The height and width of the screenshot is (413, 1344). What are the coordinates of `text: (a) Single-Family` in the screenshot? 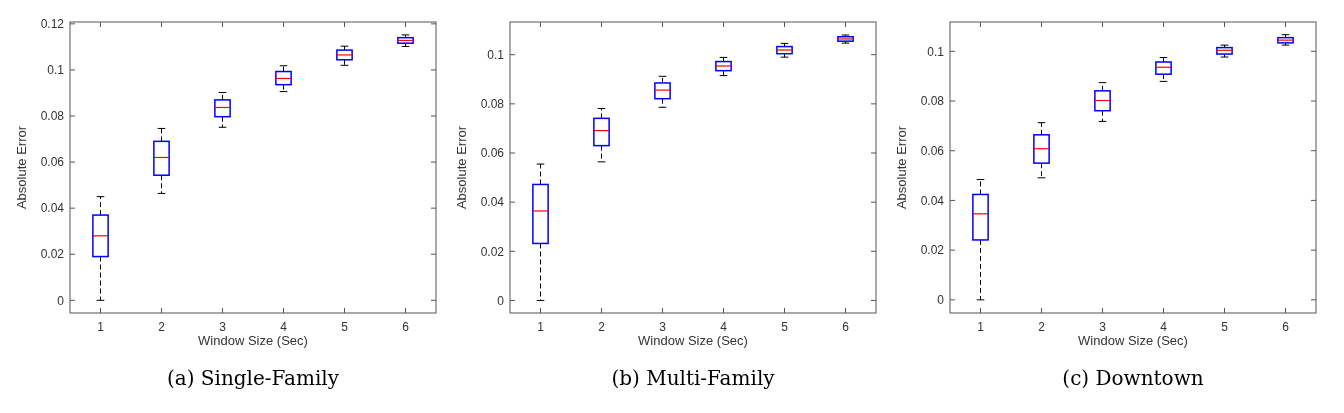 It's located at (253, 378).